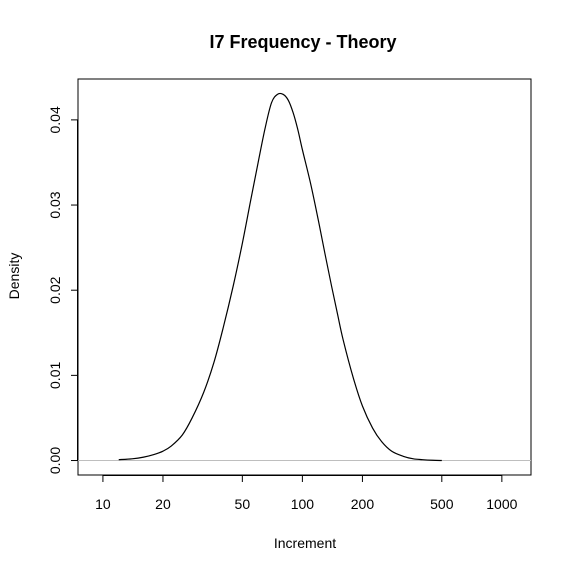 This screenshot has width=573, height=572. I want to click on x-axis-label: Increment, so click(305, 543).